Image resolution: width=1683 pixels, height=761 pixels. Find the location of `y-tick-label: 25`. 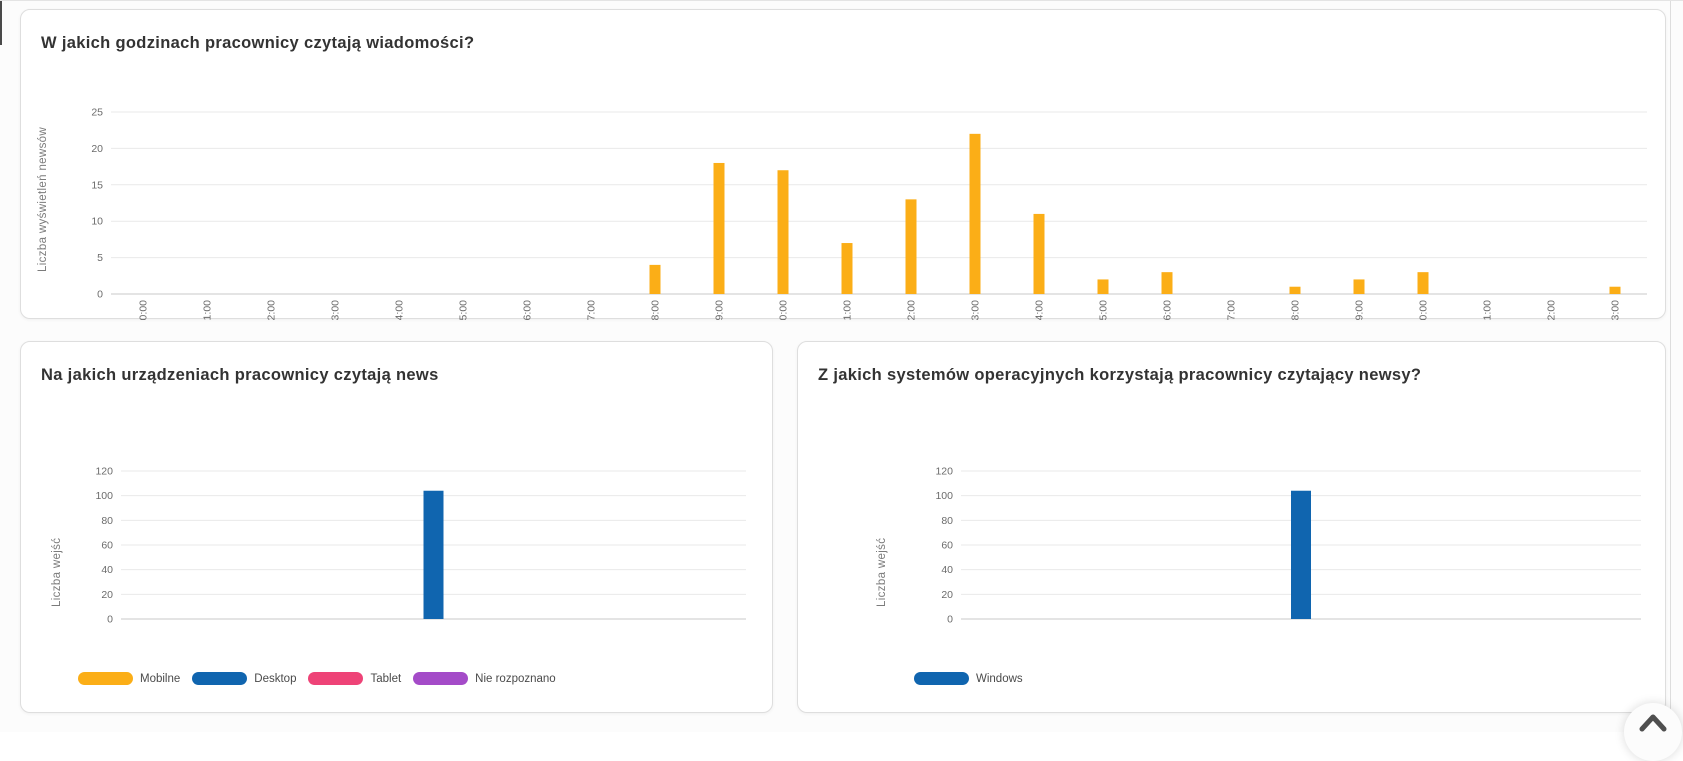

y-tick-label: 25 is located at coordinates (97, 113).